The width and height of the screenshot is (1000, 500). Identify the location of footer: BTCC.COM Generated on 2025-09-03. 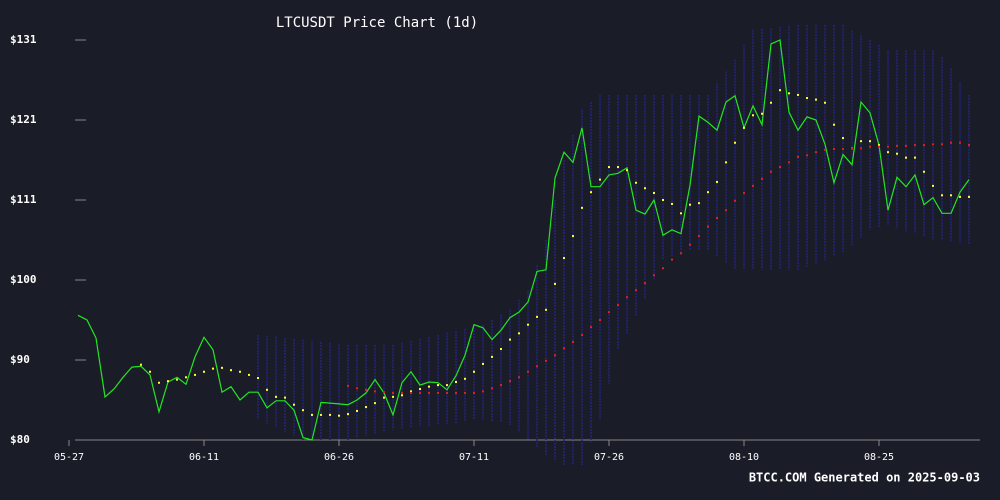
(864, 478).